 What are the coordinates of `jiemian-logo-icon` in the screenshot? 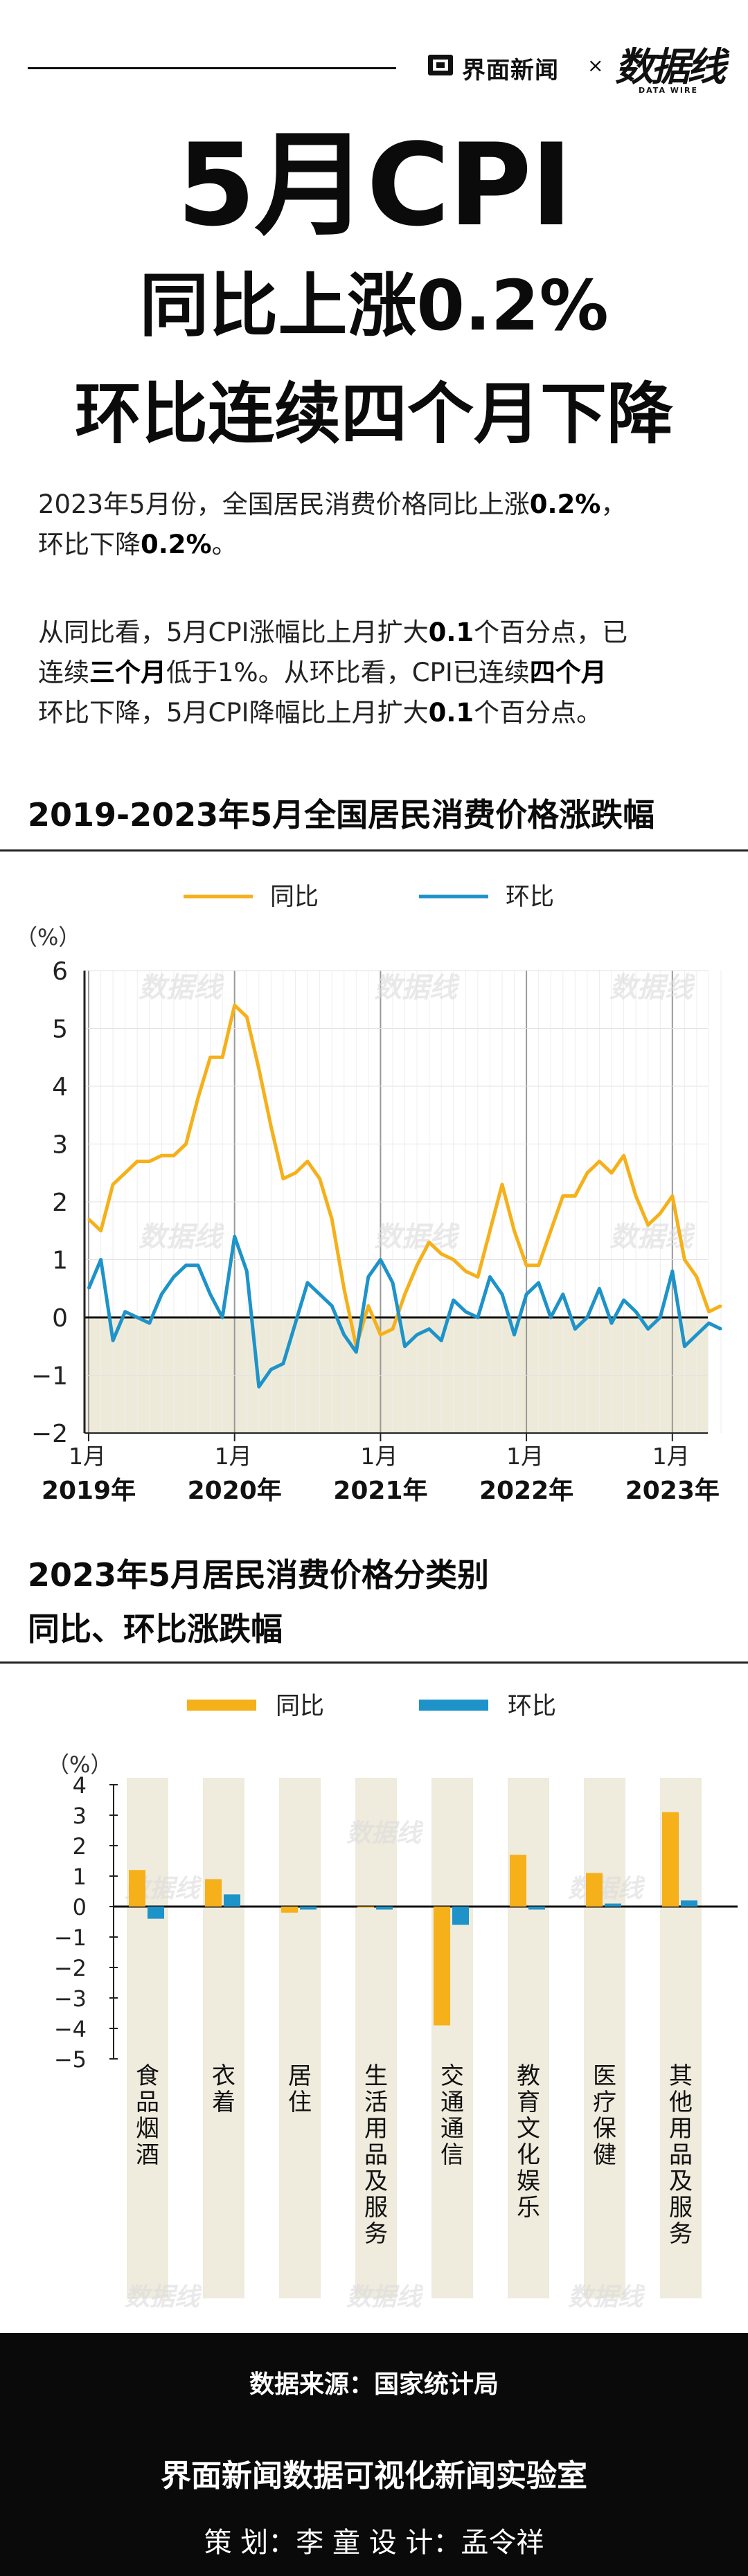 It's located at (440, 65).